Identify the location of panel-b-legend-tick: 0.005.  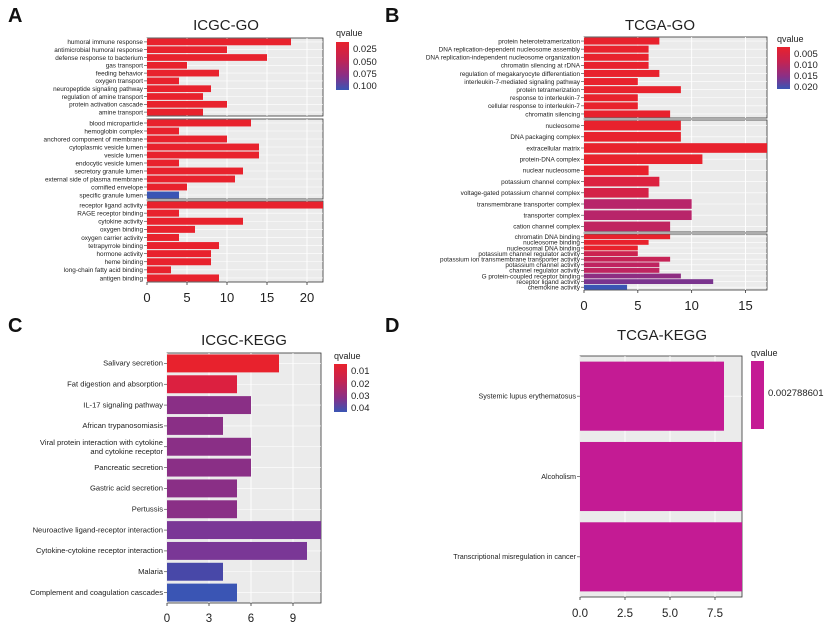
(806, 54).